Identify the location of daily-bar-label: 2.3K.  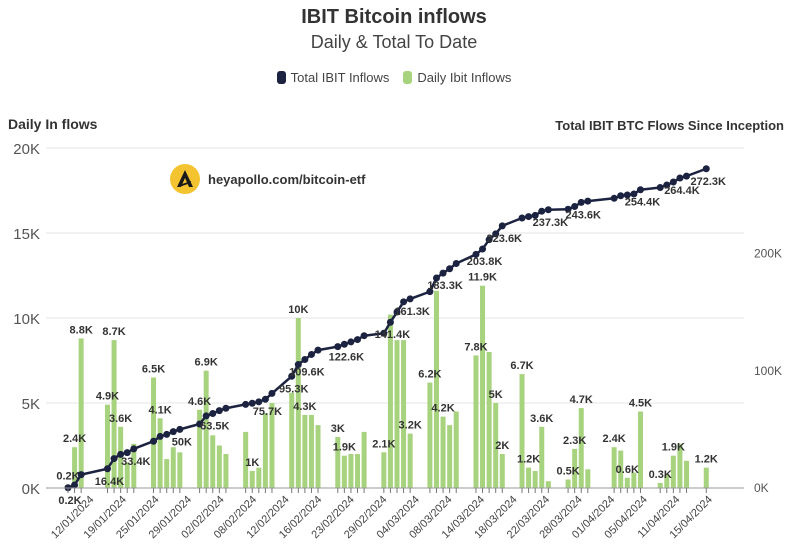
(574, 441).